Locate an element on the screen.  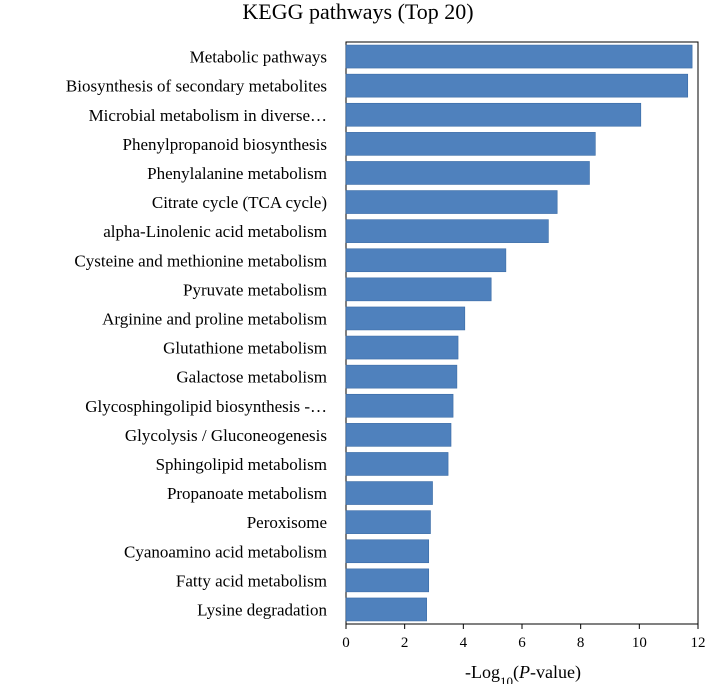
category-label: Cysteine and methionine metabolism is located at coordinates (200, 260).